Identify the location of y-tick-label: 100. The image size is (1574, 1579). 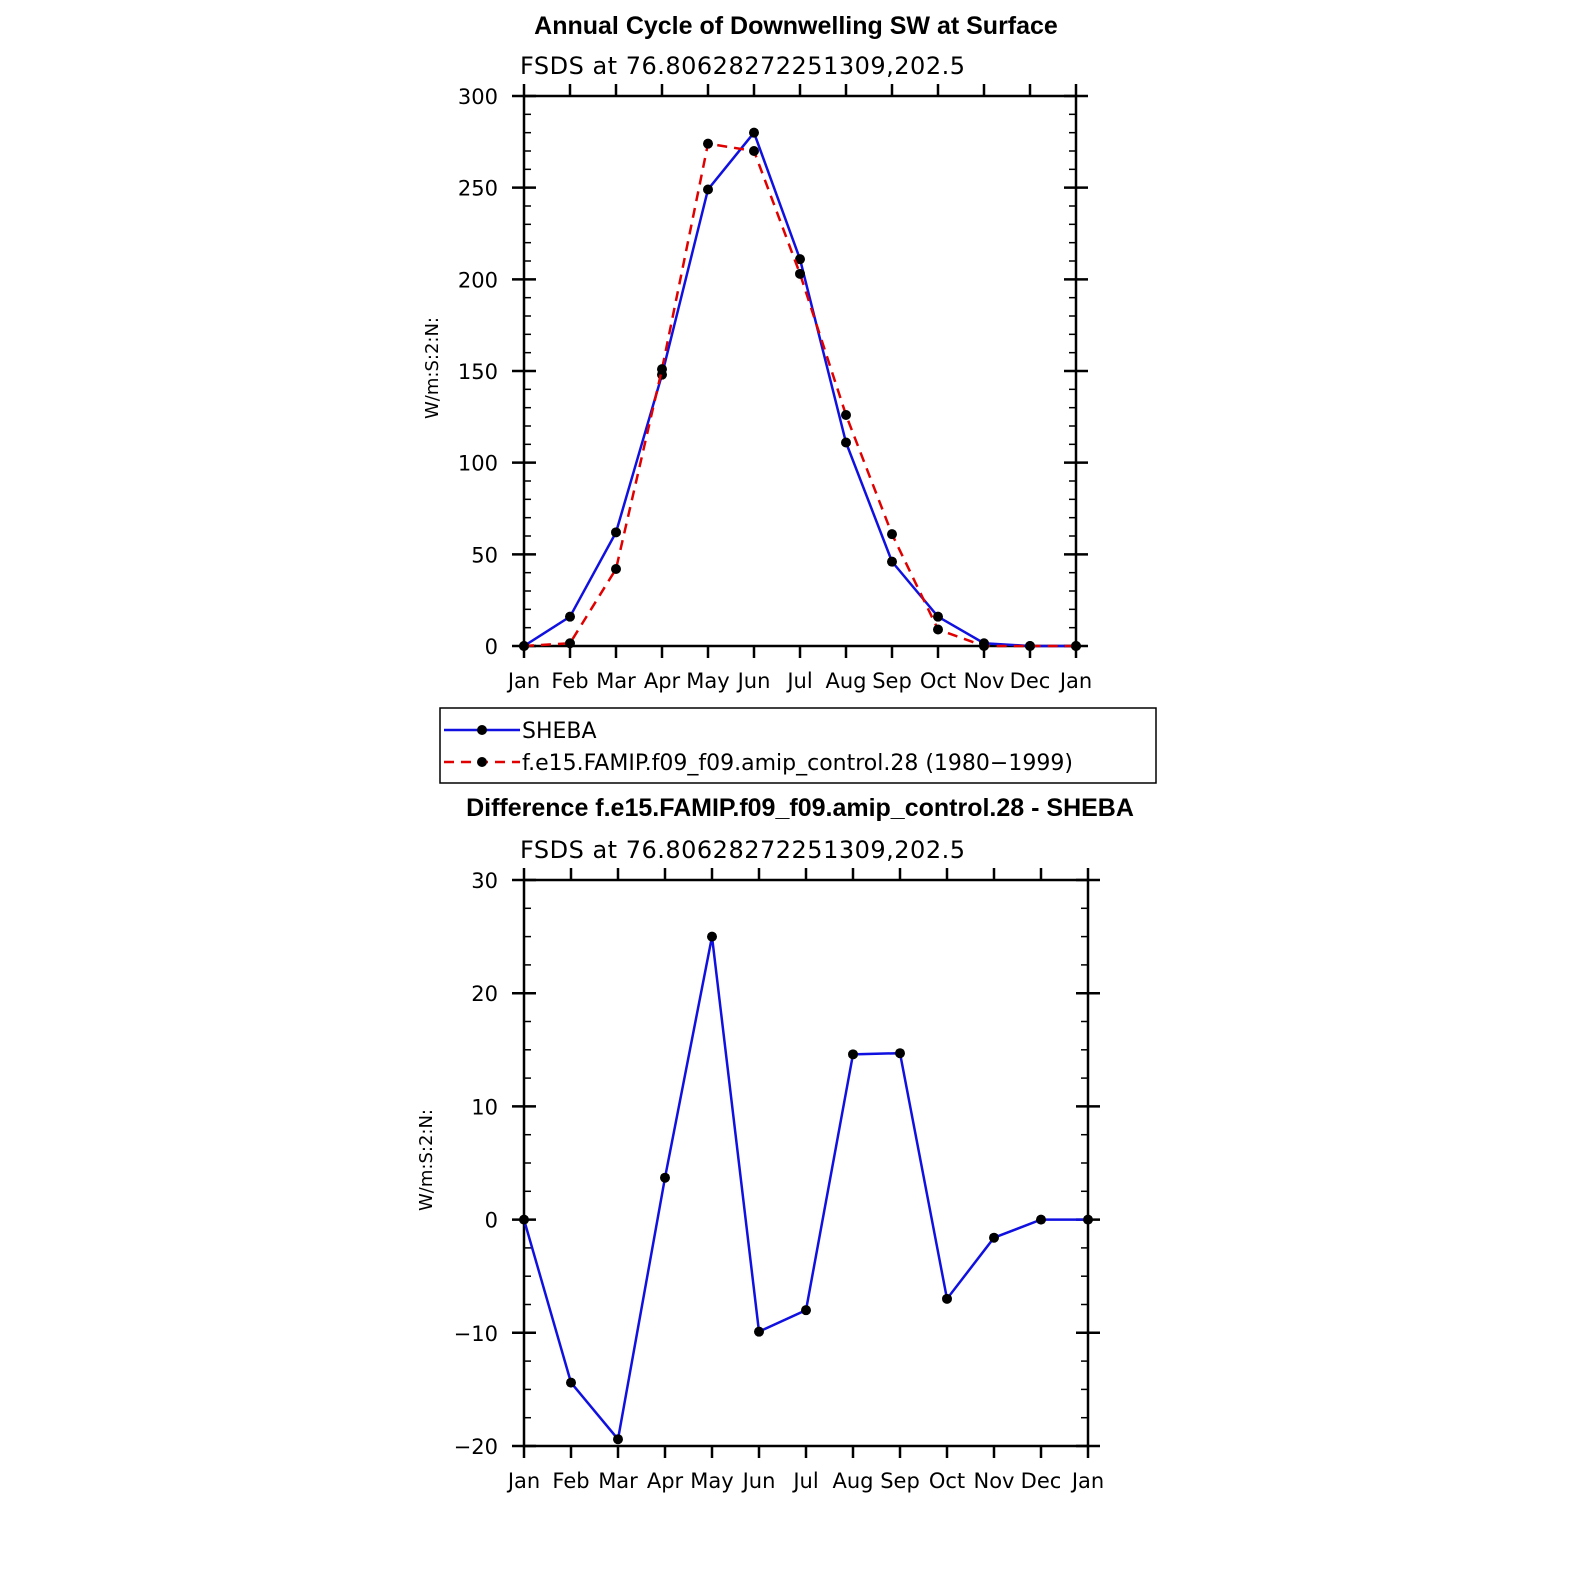
(478, 464).